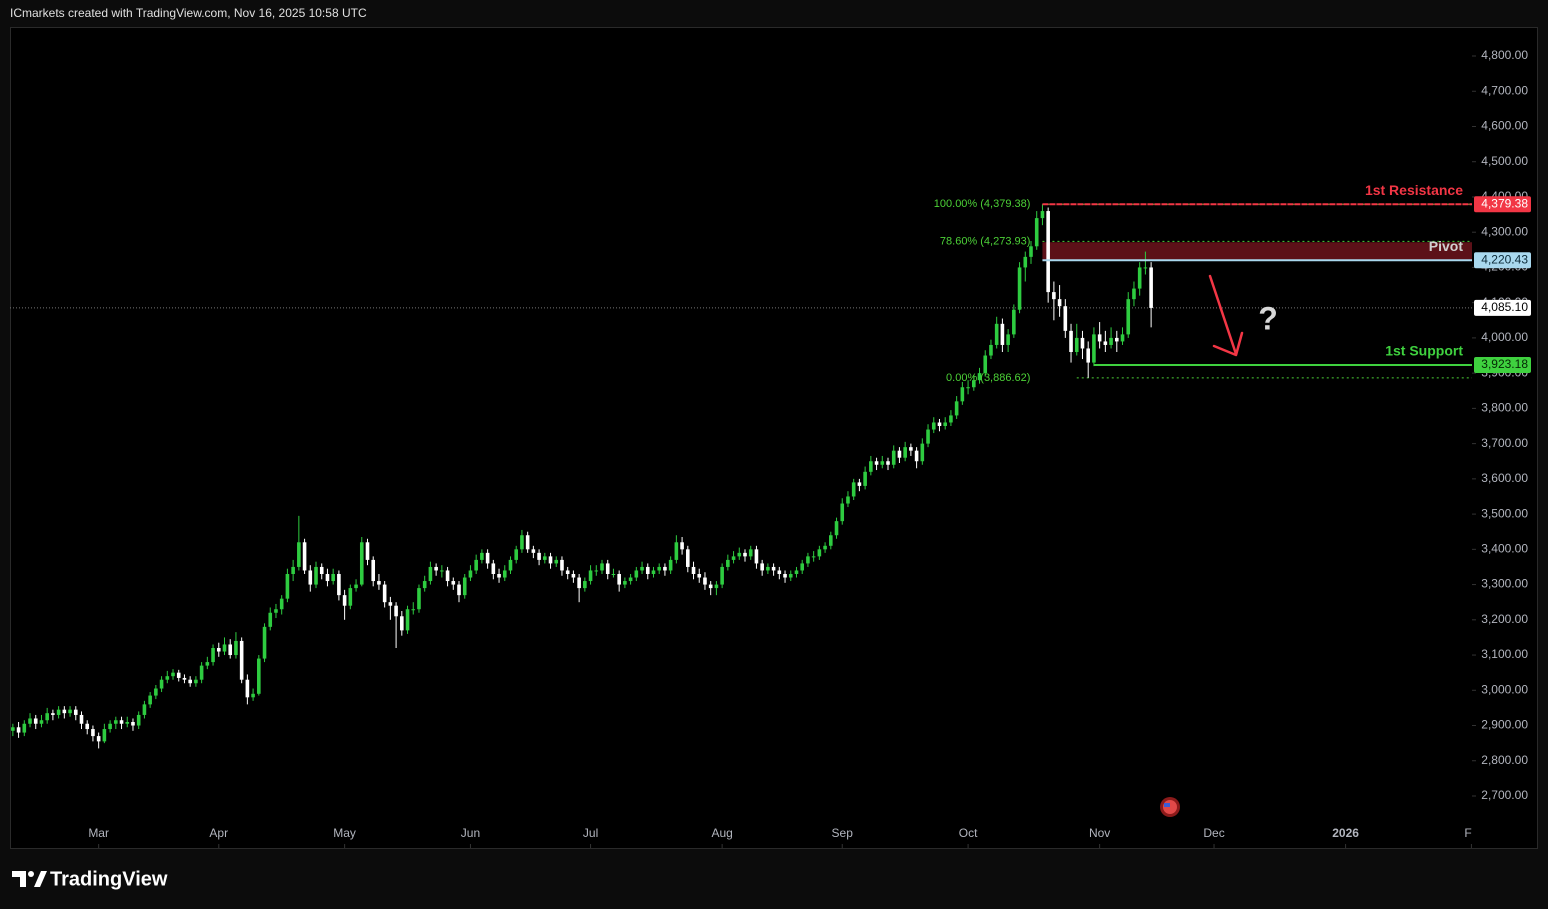  What do you see at coordinates (19, 879) in the screenshot?
I see `logo-mark` at bounding box center [19, 879].